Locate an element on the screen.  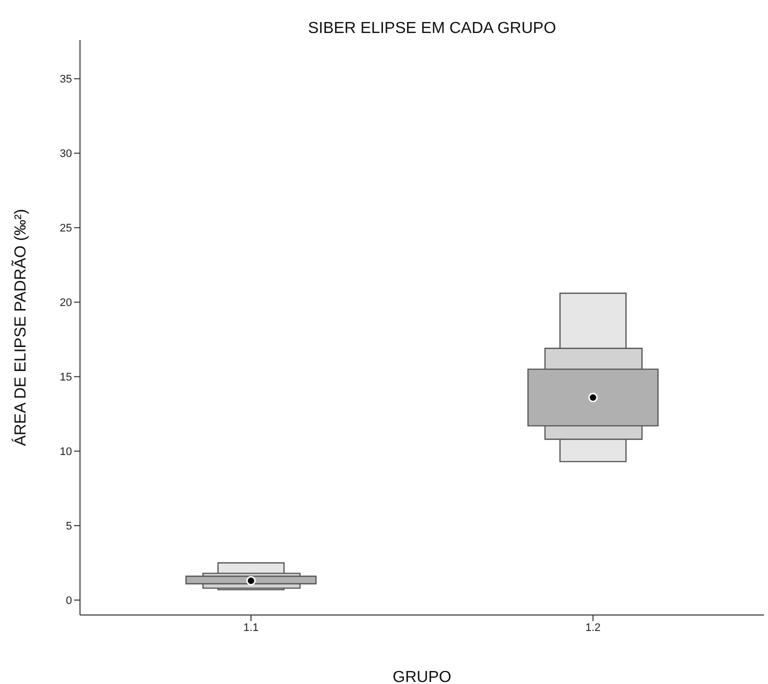
y-tick-label: 10 is located at coordinates (66, 452).